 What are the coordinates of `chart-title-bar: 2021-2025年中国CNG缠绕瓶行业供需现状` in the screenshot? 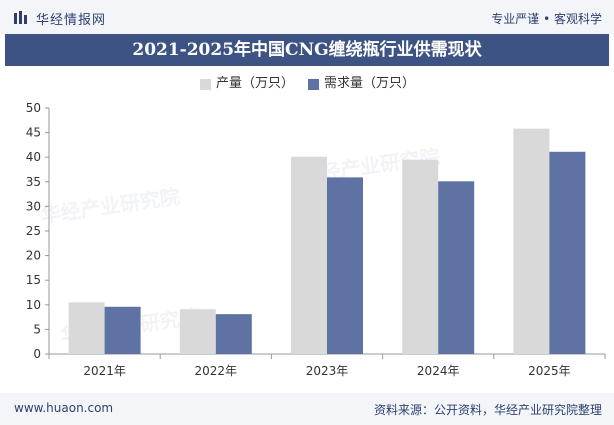 It's located at (307, 50).